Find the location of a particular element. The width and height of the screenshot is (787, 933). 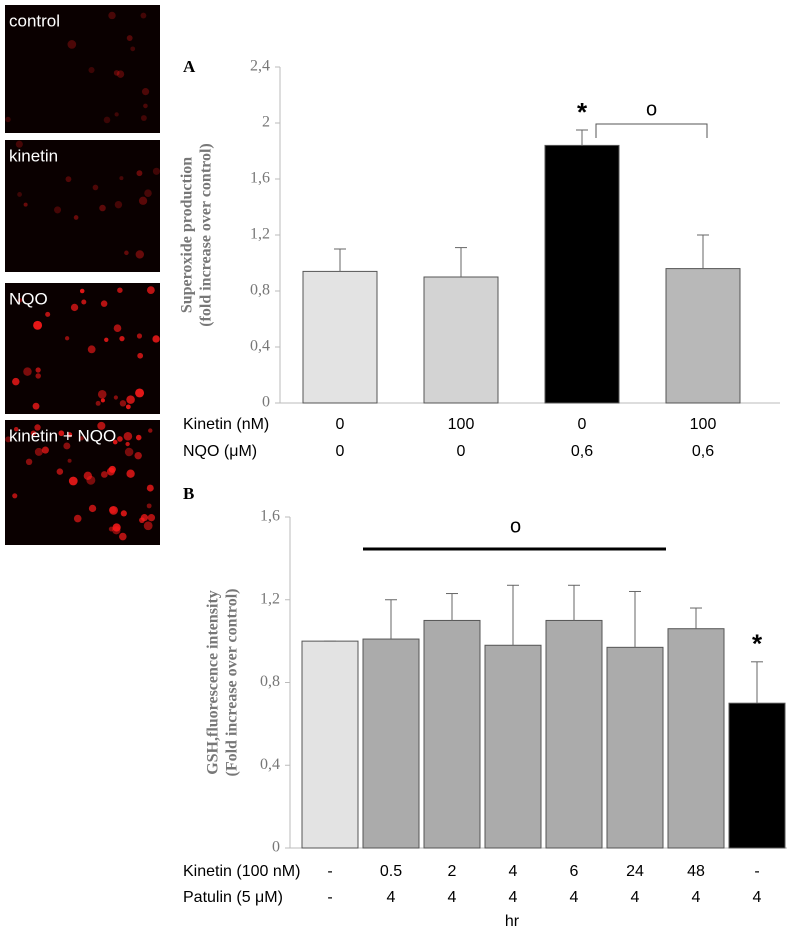

x-tick-label: 2 is located at coordinates (452, 871).